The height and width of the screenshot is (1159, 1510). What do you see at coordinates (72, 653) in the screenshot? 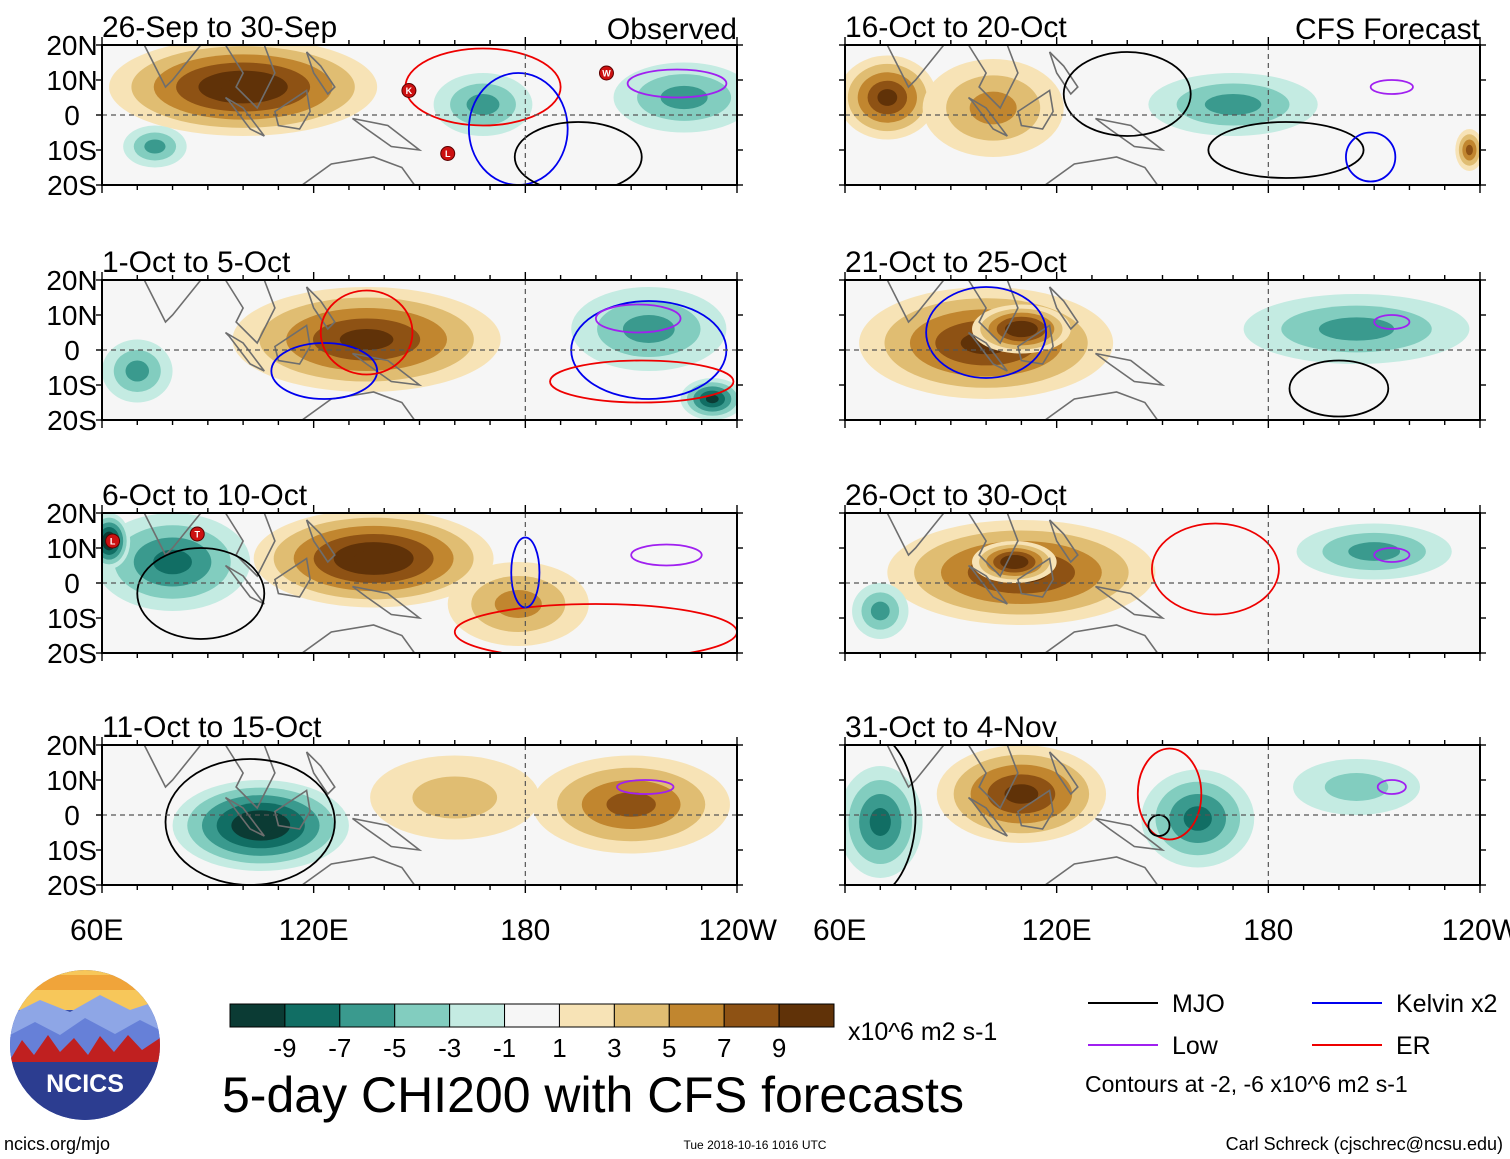
I see `y-tick-label: 20S` at bounding box center [72, 653].